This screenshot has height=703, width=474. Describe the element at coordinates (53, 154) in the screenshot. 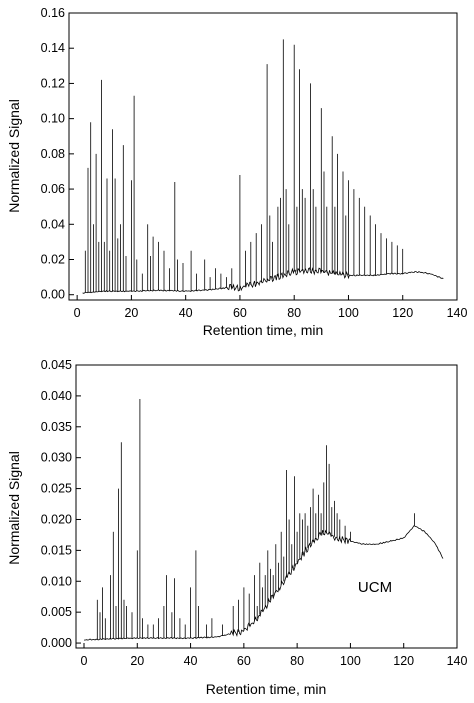

I see `chart-top-y-tick-label: 0.08` at that location.